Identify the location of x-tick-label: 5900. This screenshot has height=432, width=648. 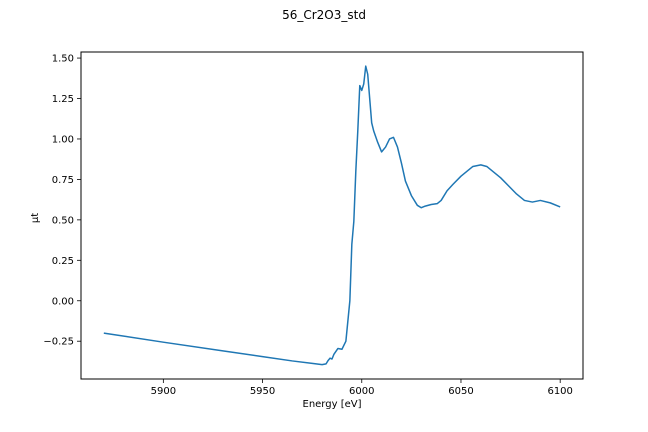
(163, 391).